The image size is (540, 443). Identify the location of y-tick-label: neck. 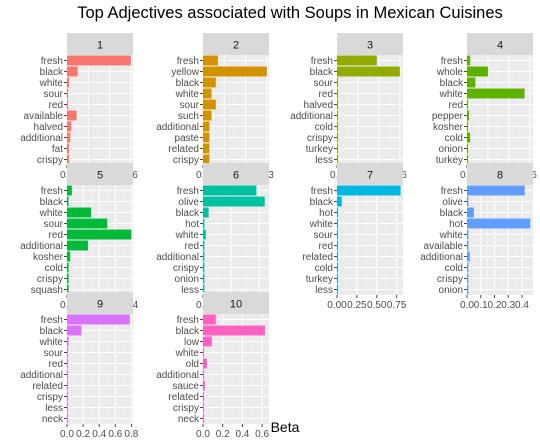
(53, 419).